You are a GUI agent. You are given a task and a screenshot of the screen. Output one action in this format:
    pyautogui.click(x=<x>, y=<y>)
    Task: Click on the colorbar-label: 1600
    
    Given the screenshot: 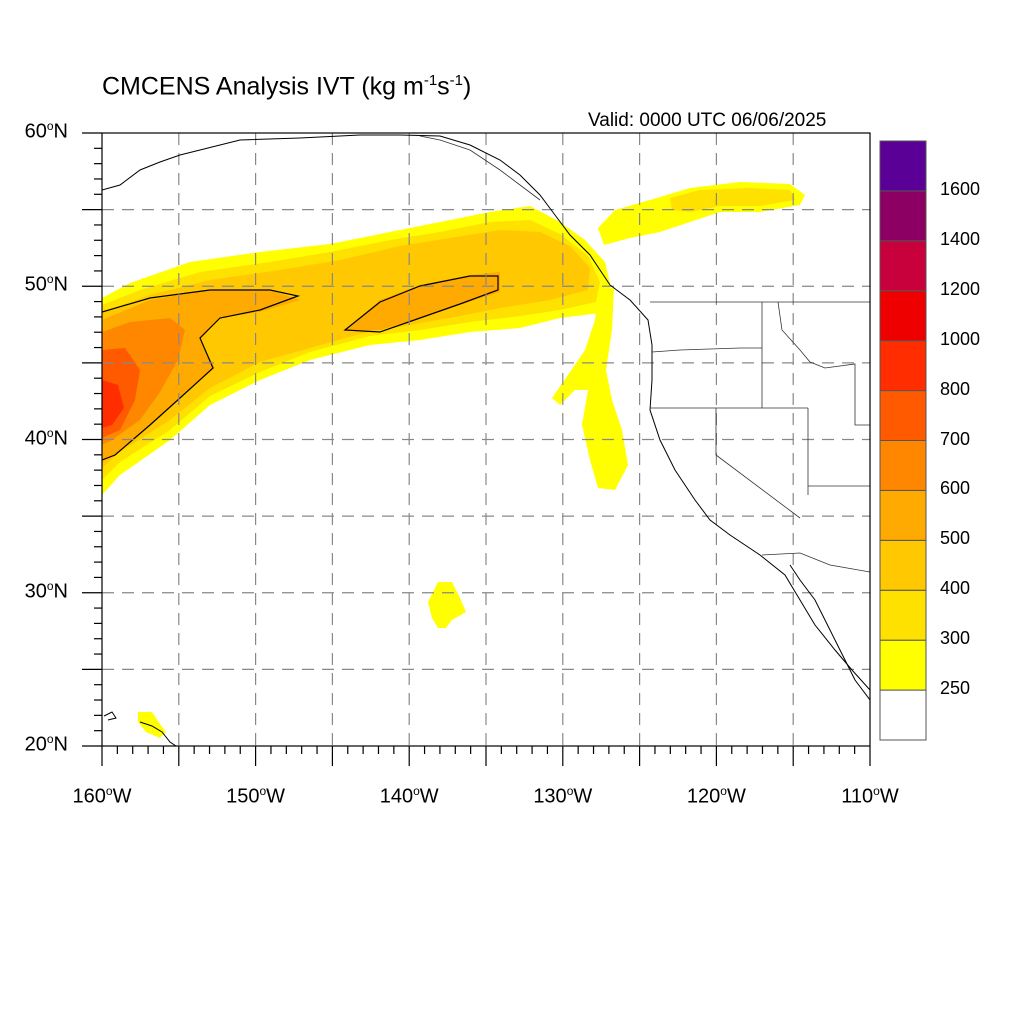 What is the action you would take?
    pyautogui.click(x=960, y=188)
    